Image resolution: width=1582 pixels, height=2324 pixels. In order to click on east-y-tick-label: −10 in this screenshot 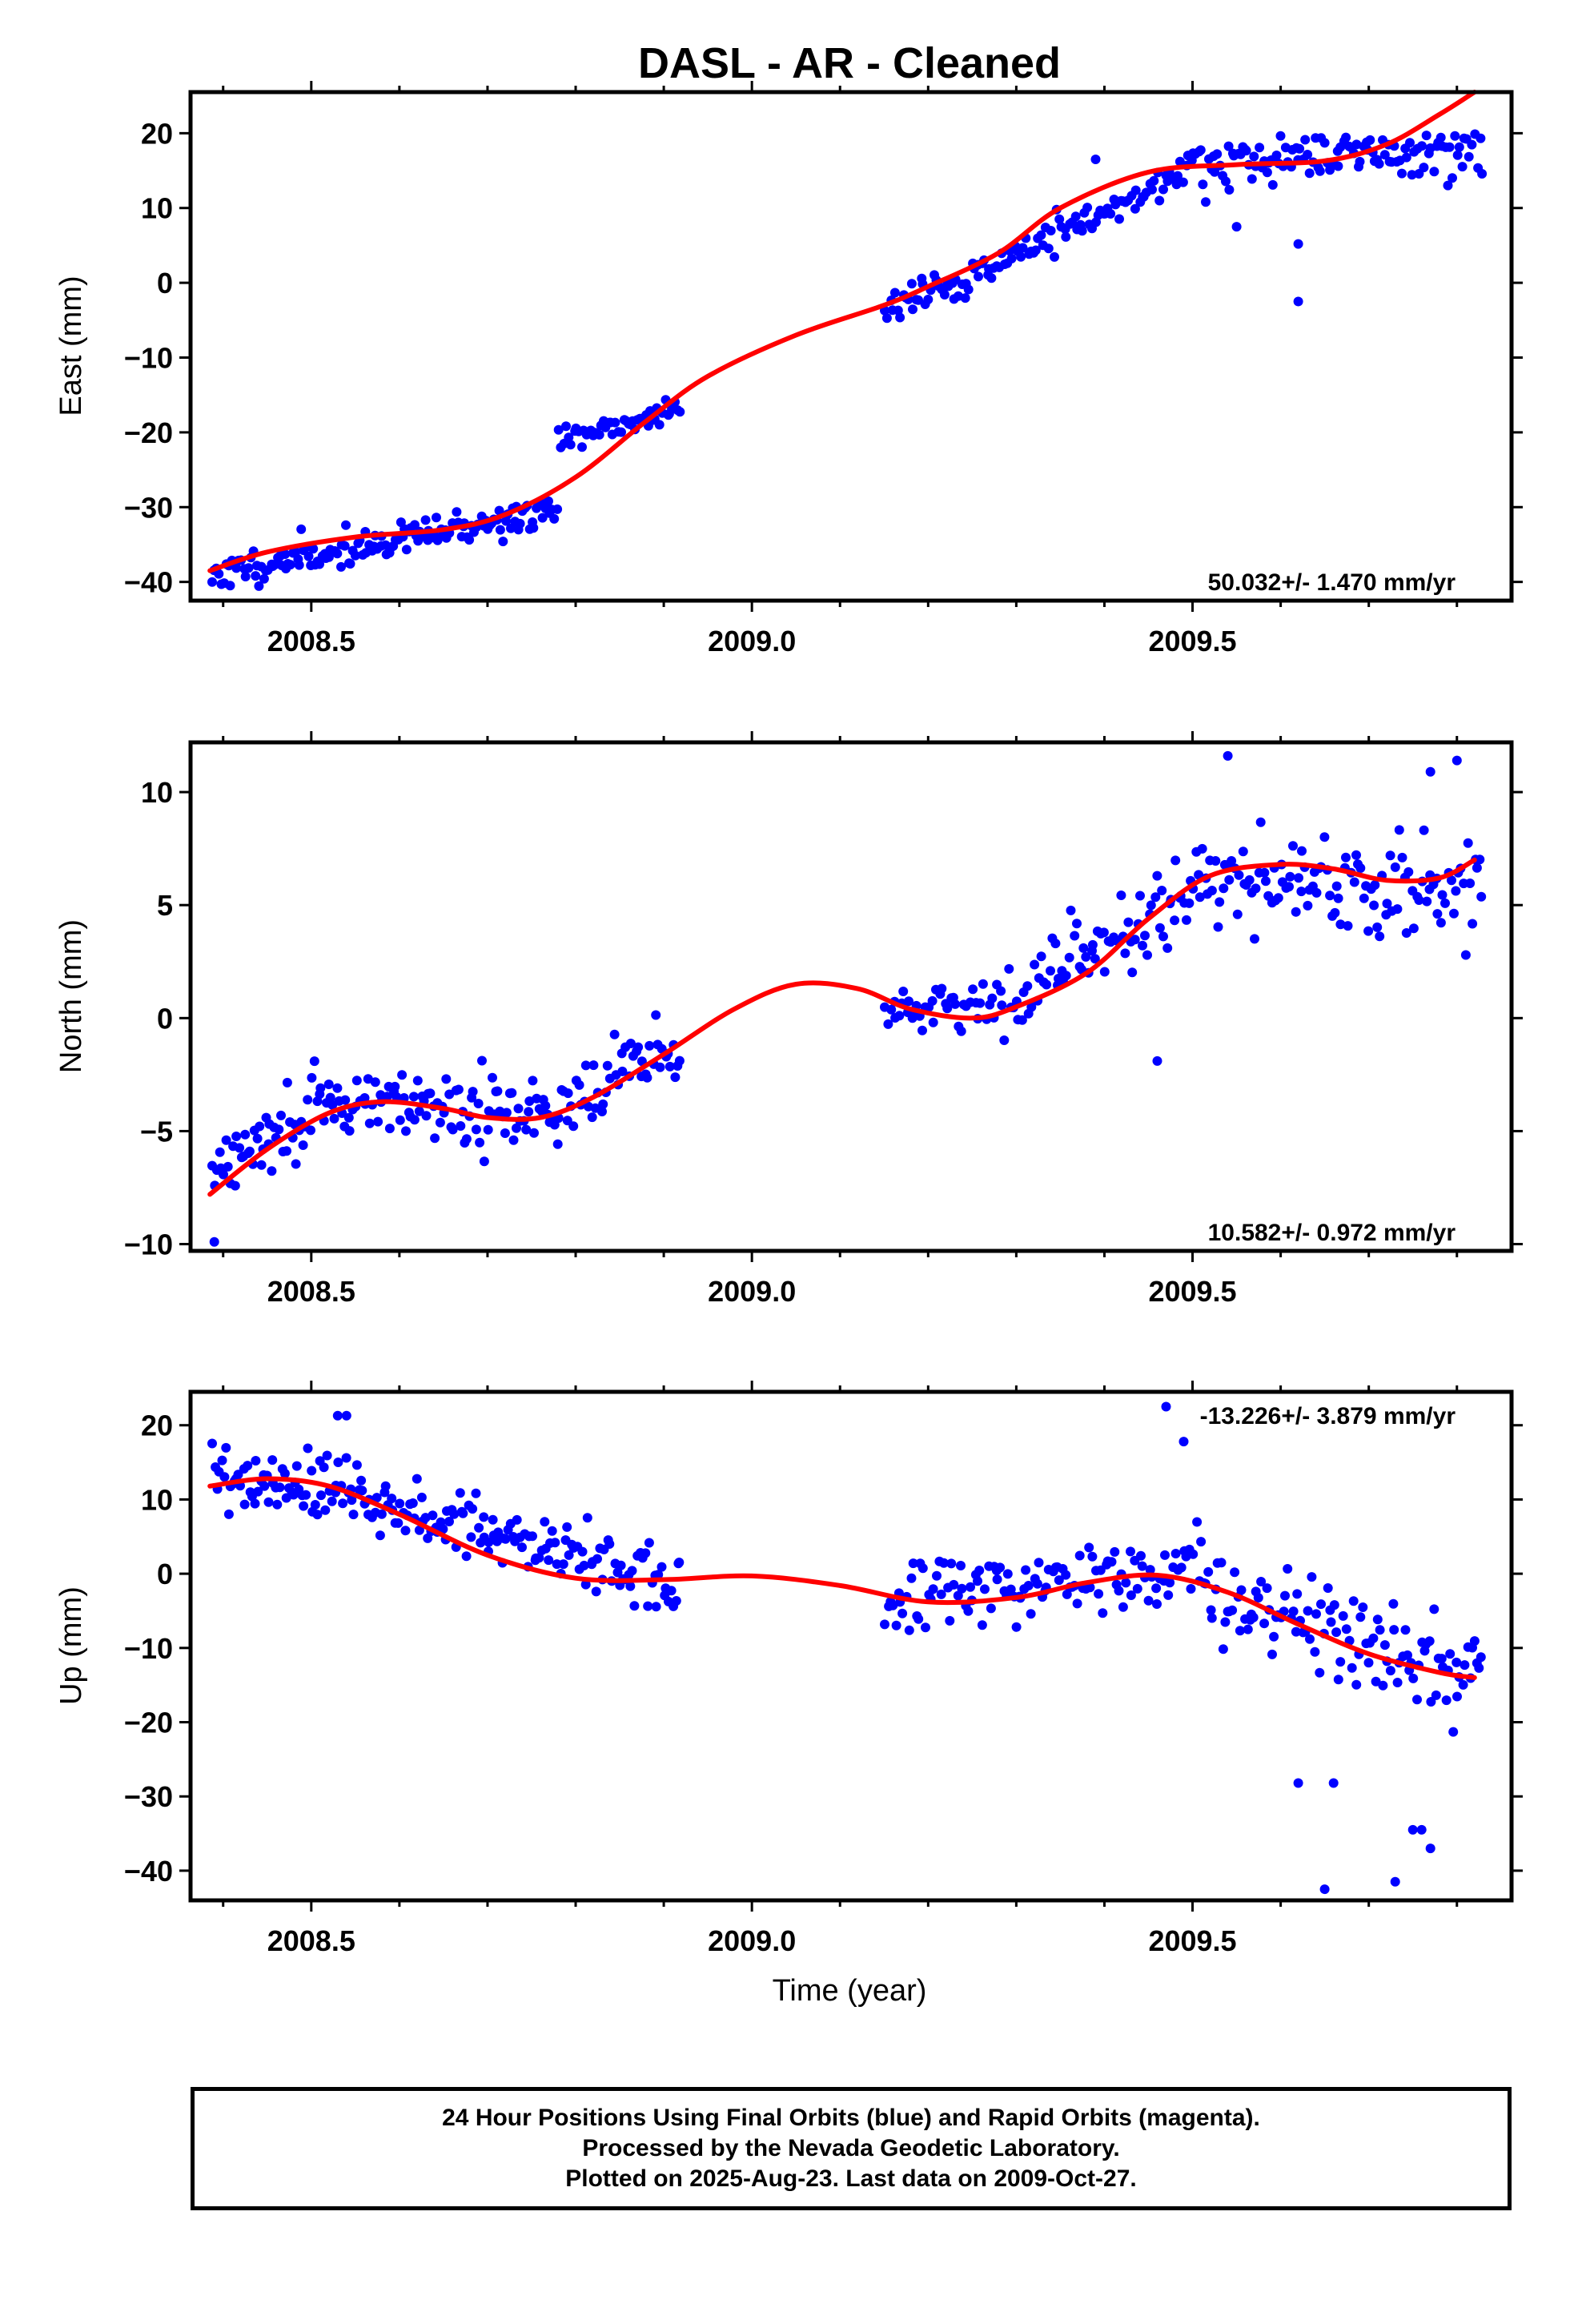, I will do `click(148, 358)`.